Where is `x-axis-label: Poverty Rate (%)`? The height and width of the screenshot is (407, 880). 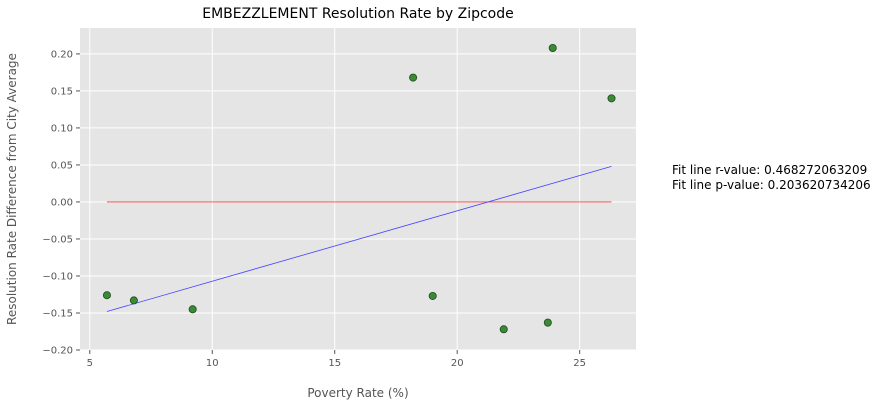 x-axis-label: Poverty Rate (%) is located at coordinates (357, 393).